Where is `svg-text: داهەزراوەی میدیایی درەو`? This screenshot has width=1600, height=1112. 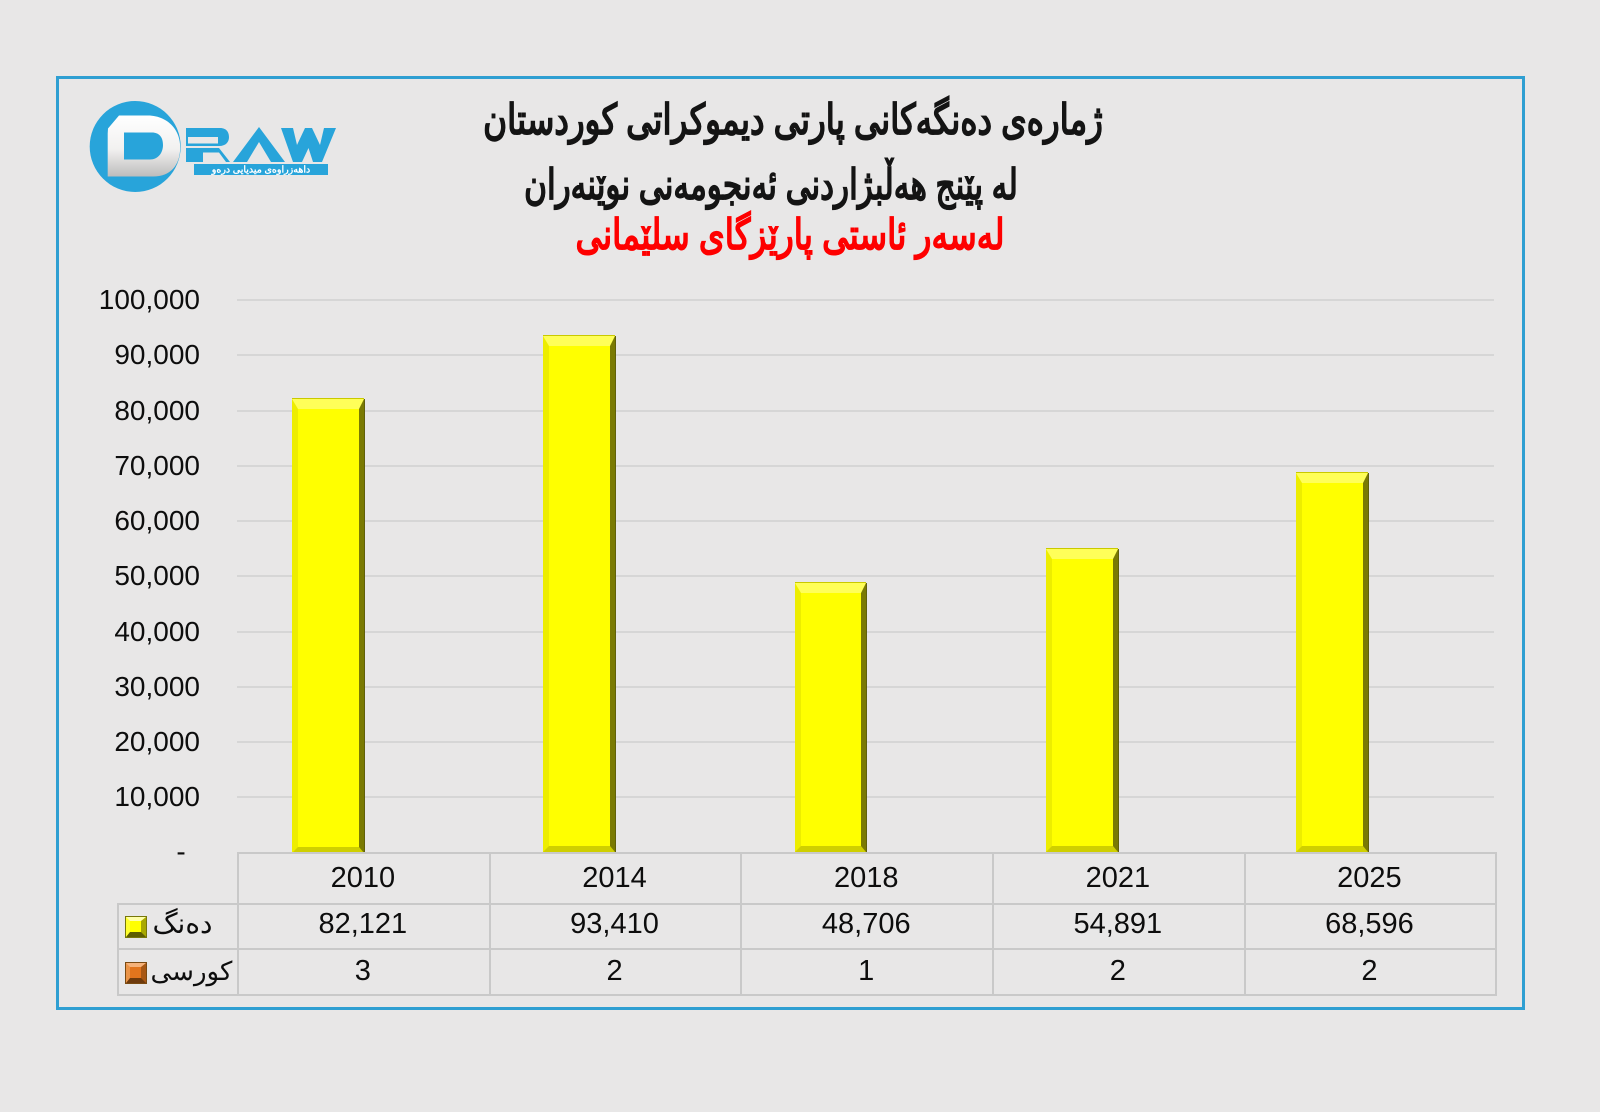
svg-text: داهەزراوەی میدیایی درەو is located at coordinates (261, 170).